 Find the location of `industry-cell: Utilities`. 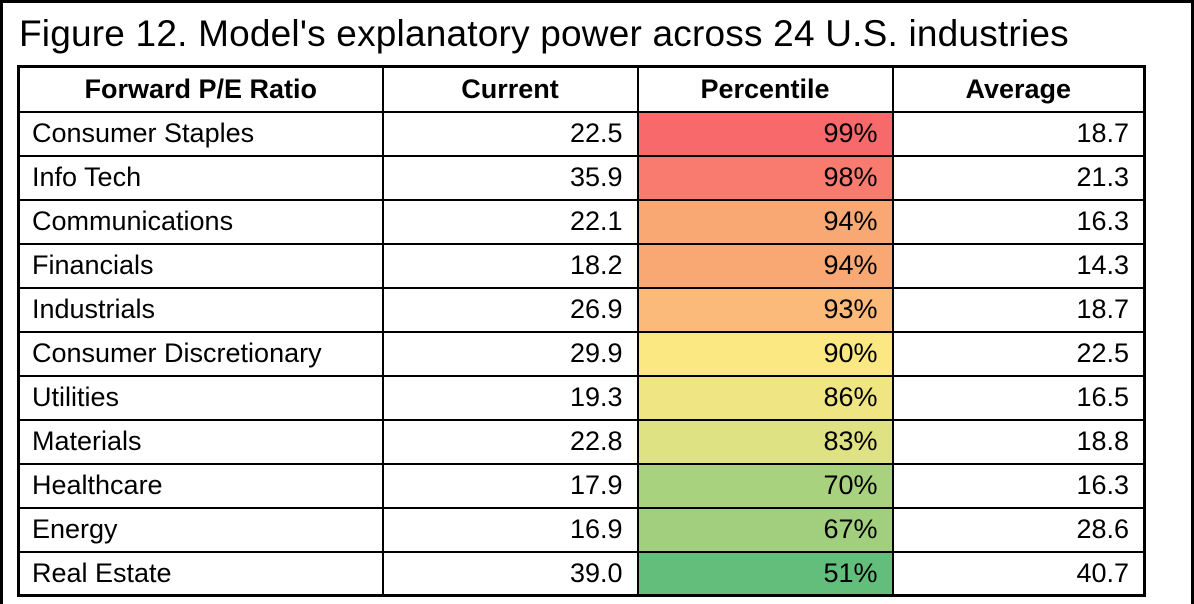

industry-cell: Utilities is located at coordinates (200, 397).